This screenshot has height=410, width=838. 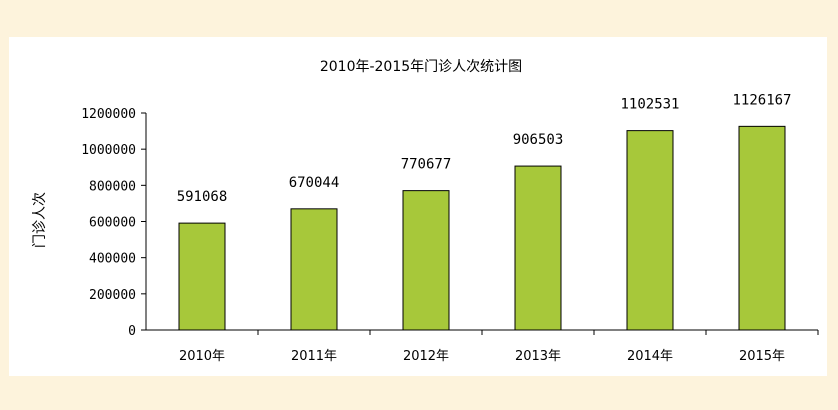 I want to click on x-tick-label: 2013年, so click(x=538, y=356).